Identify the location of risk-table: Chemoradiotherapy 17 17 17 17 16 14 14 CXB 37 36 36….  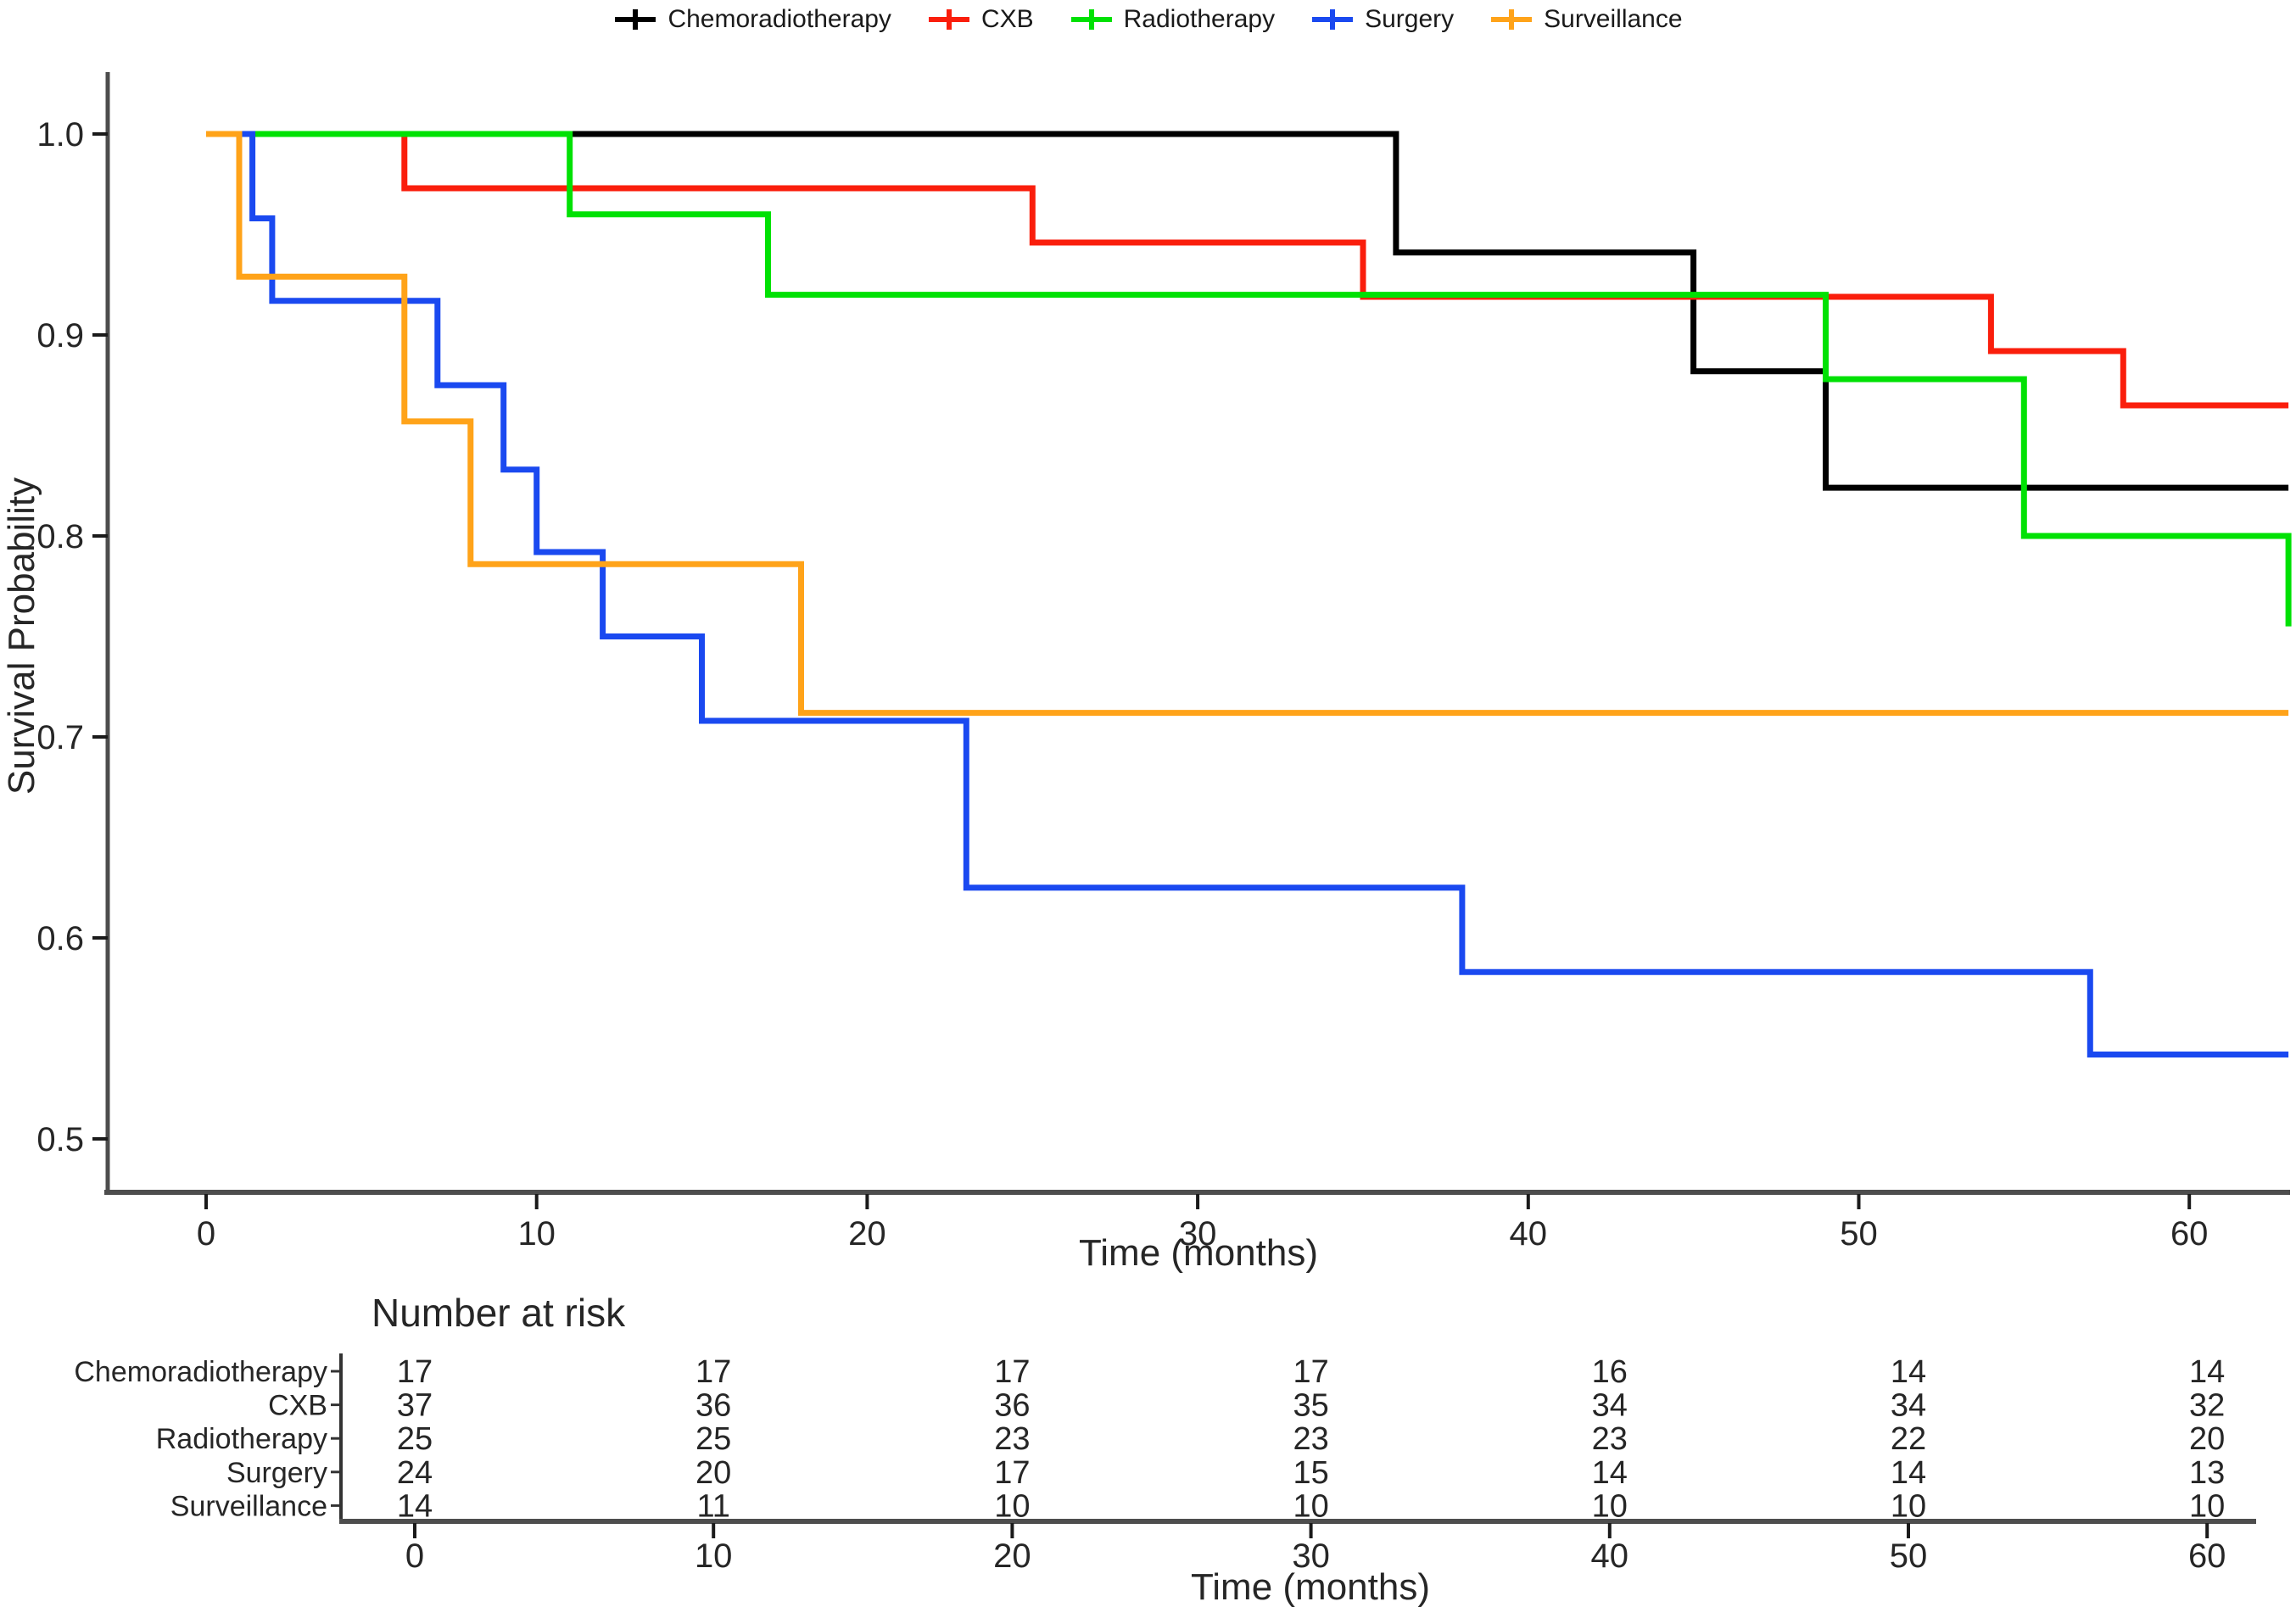
(1165, 1464).